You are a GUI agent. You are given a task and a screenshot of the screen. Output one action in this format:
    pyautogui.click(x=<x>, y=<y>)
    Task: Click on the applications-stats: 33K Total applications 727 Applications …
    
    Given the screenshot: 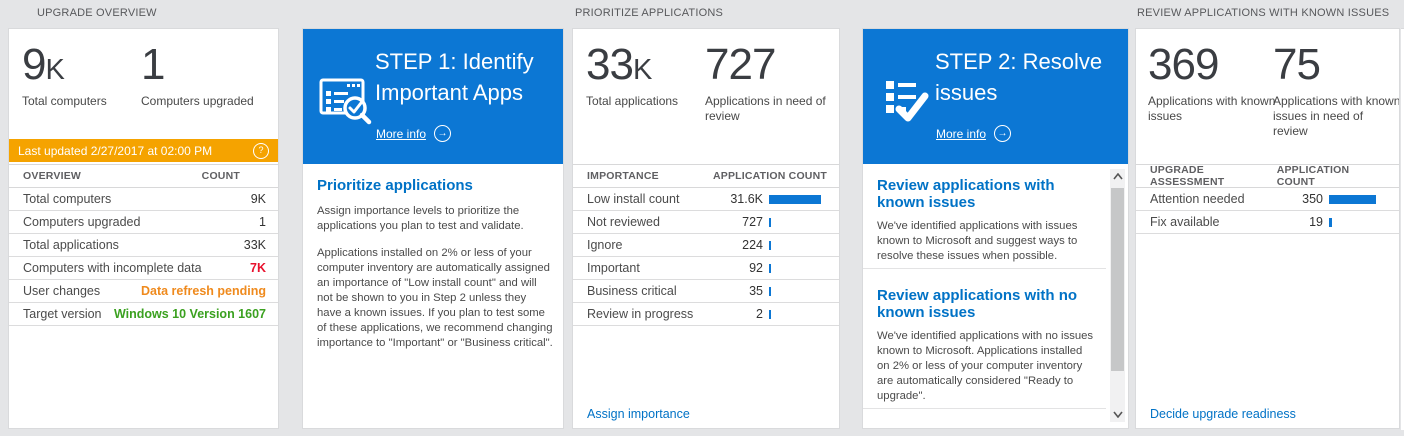 What is the action you would take?
    pyautogui.click(x=706, y=76)
    